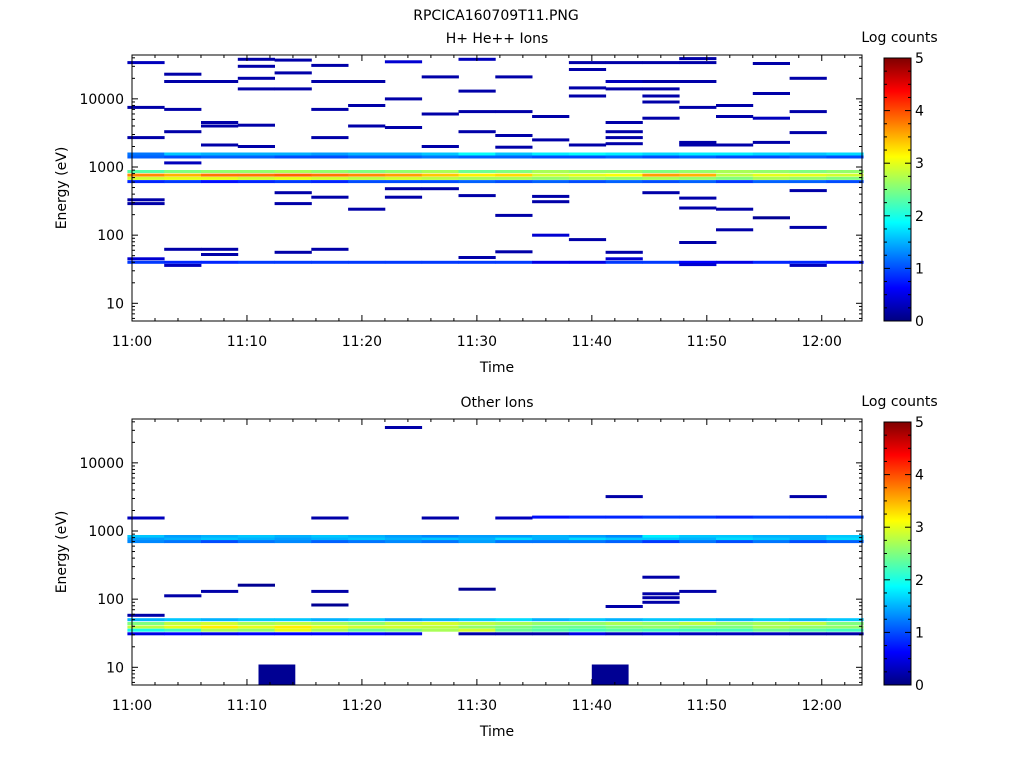 Image resolution: width=1024 pixels, height=768 pixels. I want to click on x-tick-label: 11:50, so click(707, 342).